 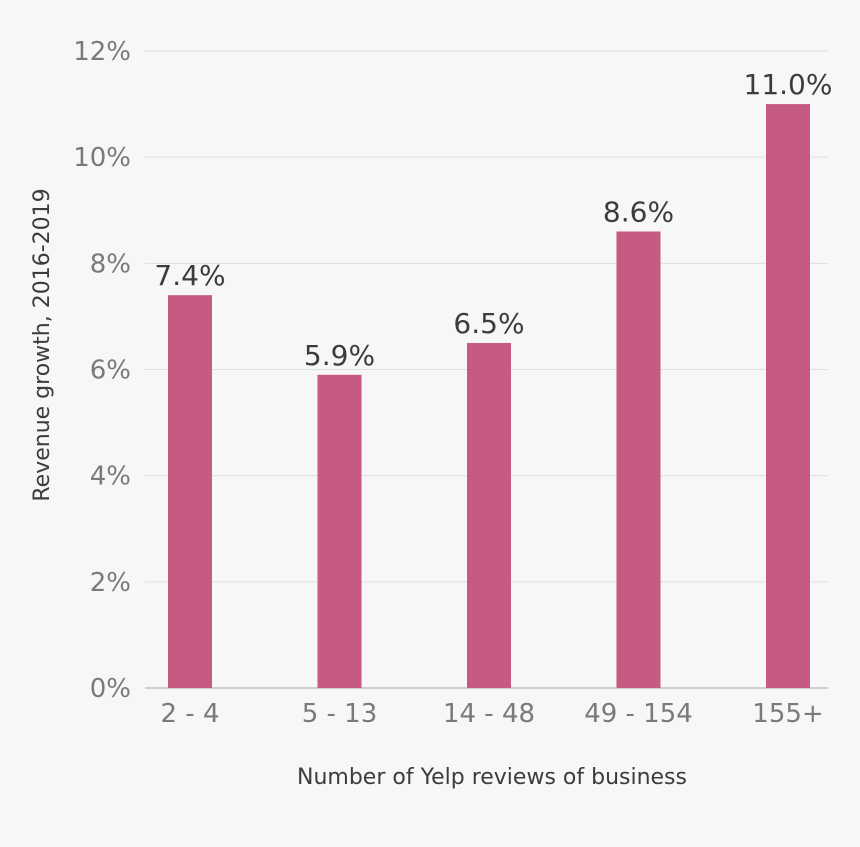 What do you see at coordinates (488, 323) in the screenshot?
I see `bar-value-label: 6.5%` at bounding box center [488, 323].